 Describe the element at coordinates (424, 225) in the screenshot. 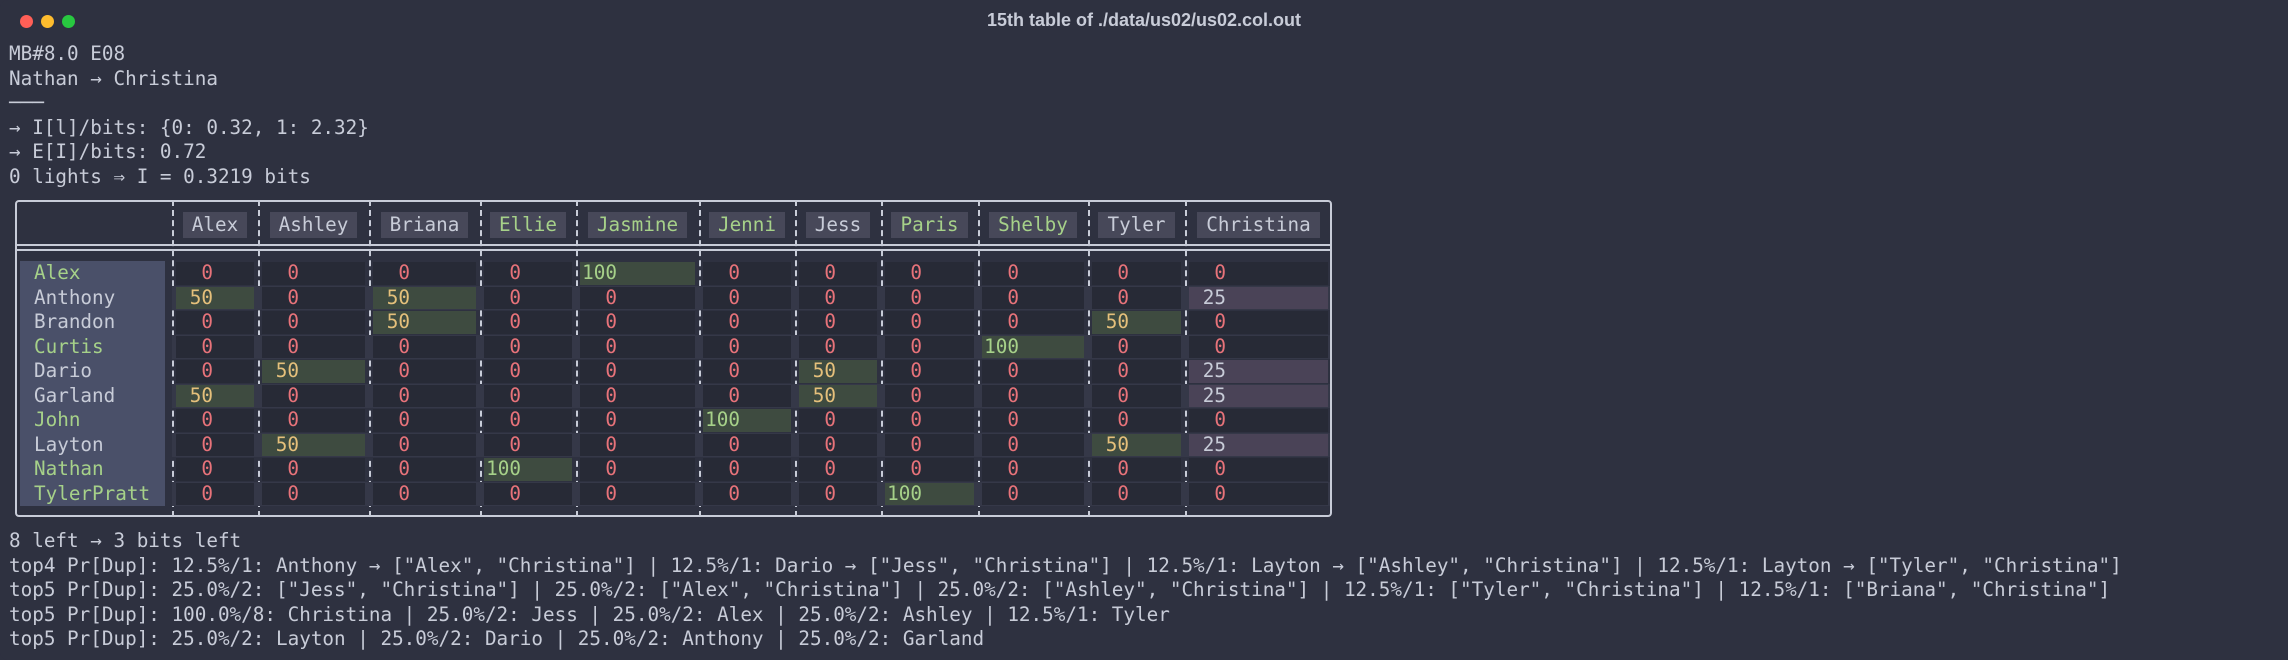

I see `column-header: Briana` at that location.